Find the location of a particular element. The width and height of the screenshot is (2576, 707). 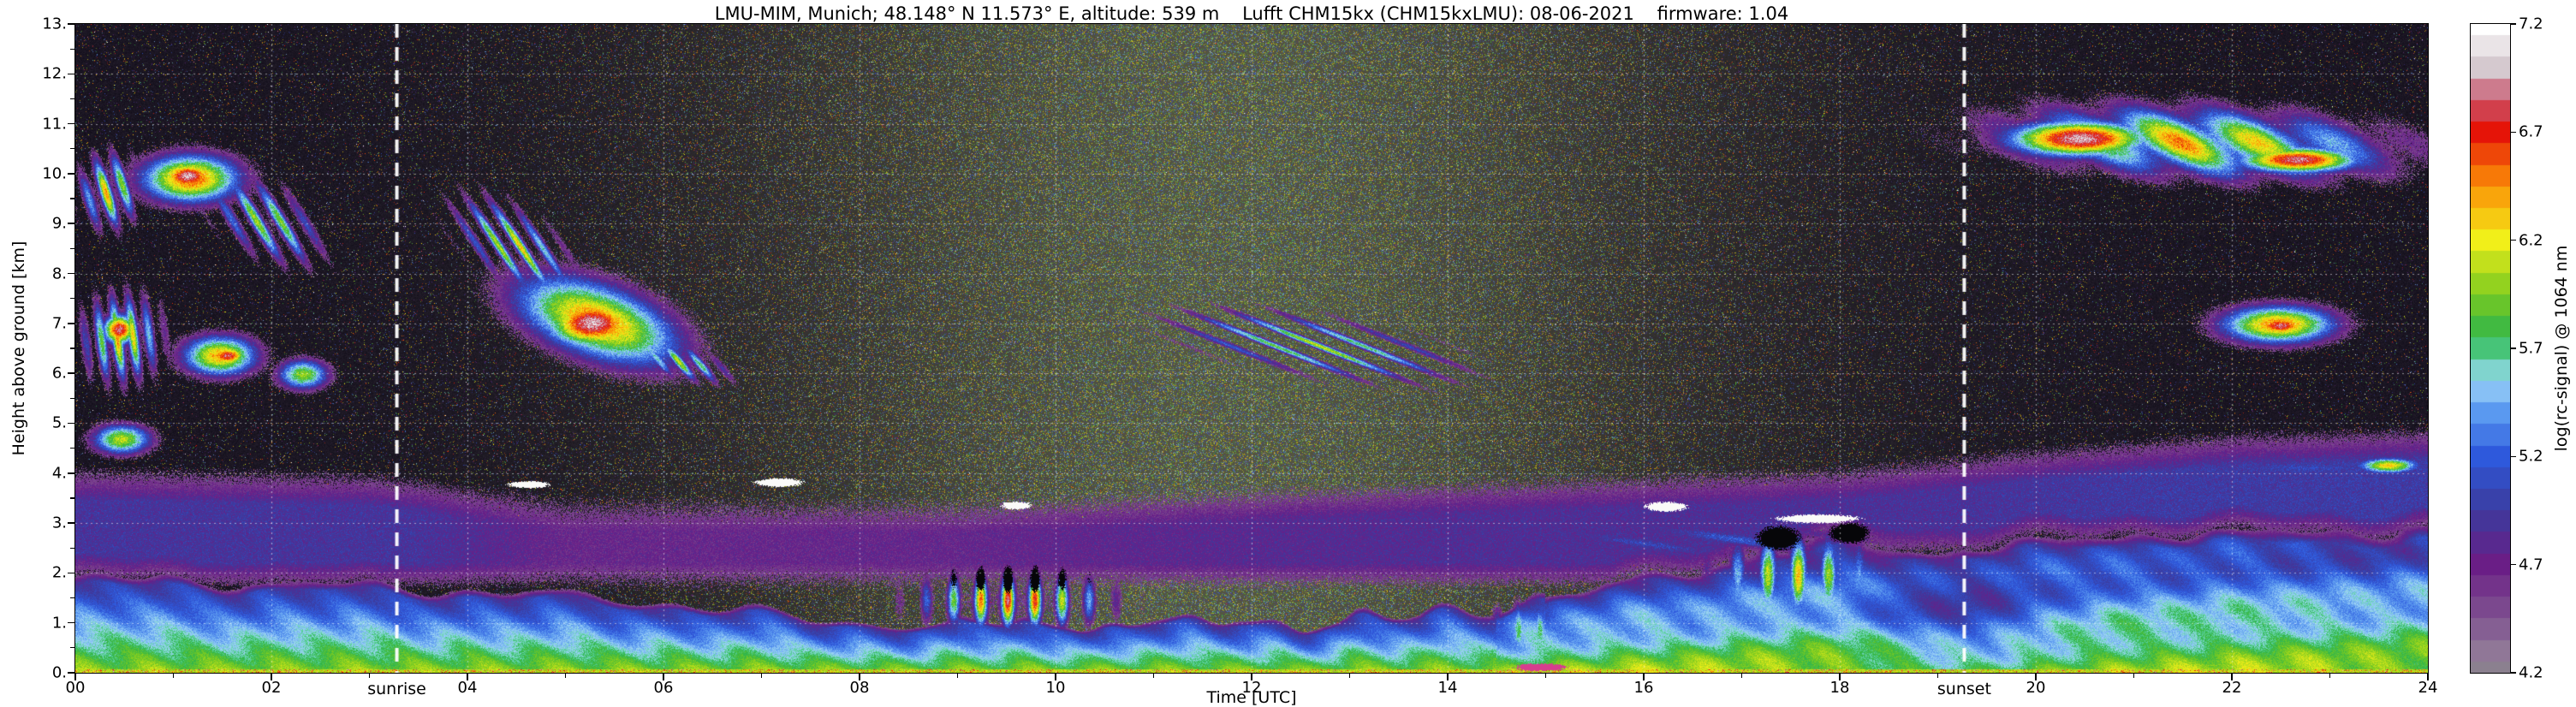

y-tick-label: 7. is located at coordinates (59, 323).